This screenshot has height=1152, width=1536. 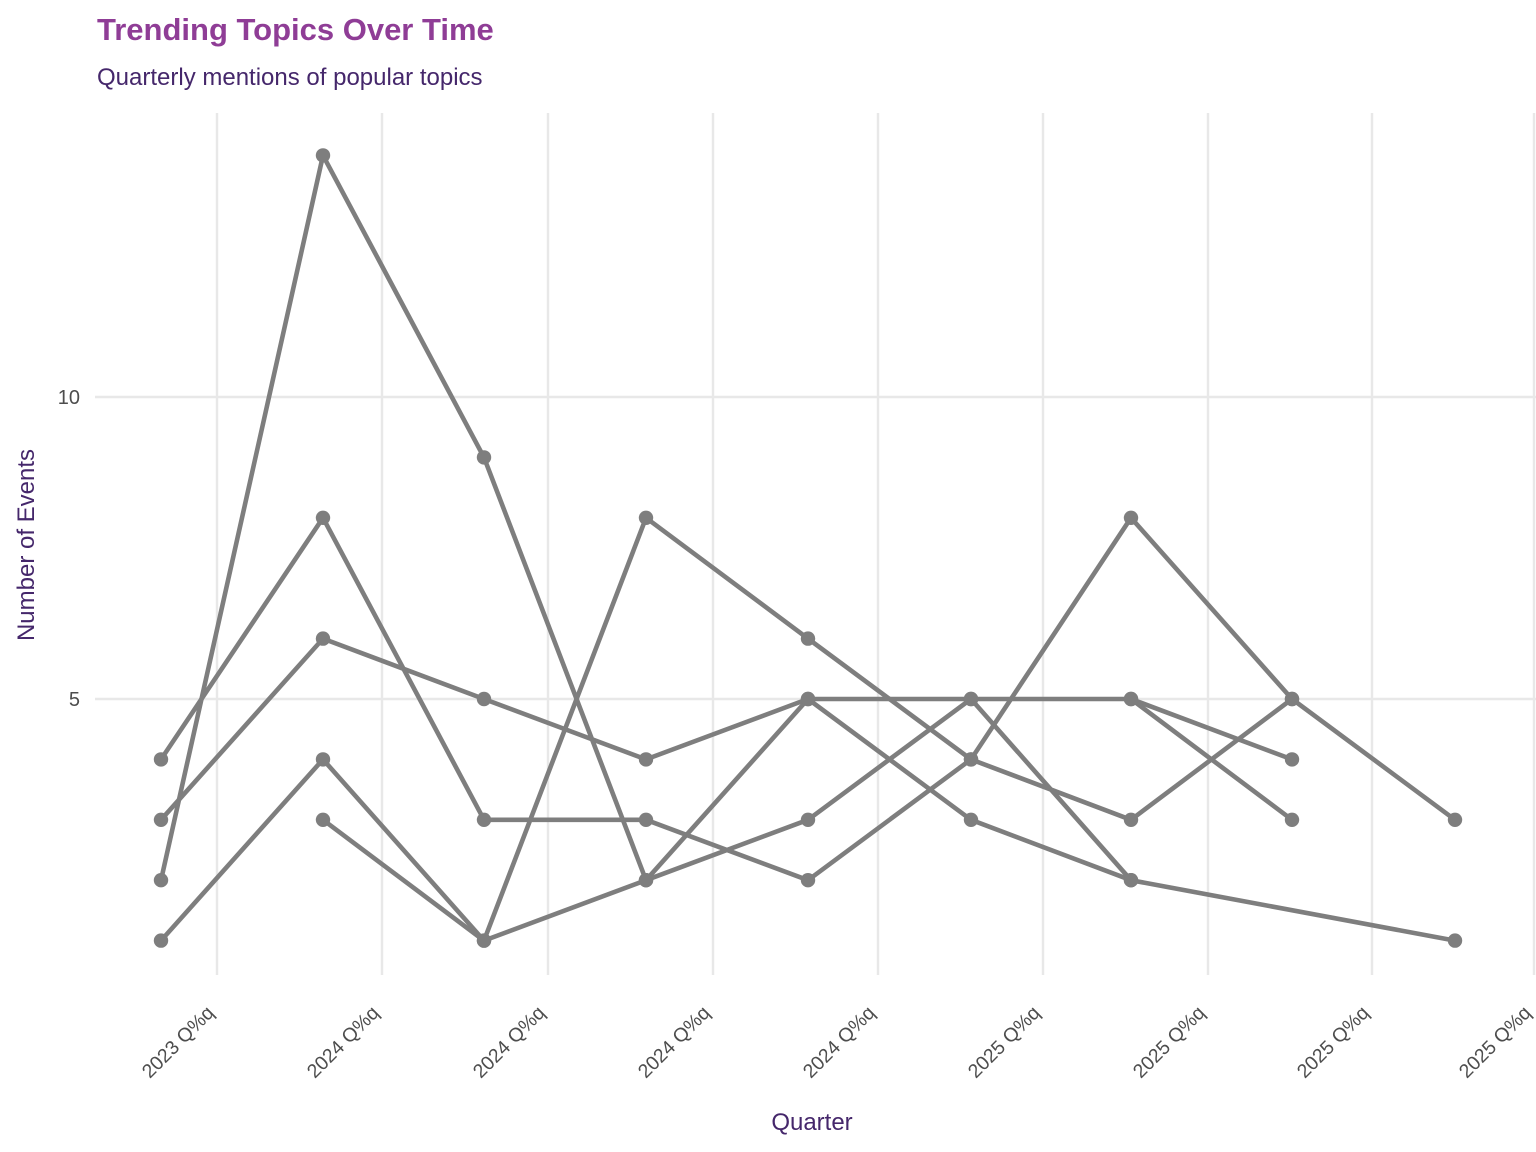 I want to click on x-tick-label: 2023 Q%q, so click(x=178, y=1042).